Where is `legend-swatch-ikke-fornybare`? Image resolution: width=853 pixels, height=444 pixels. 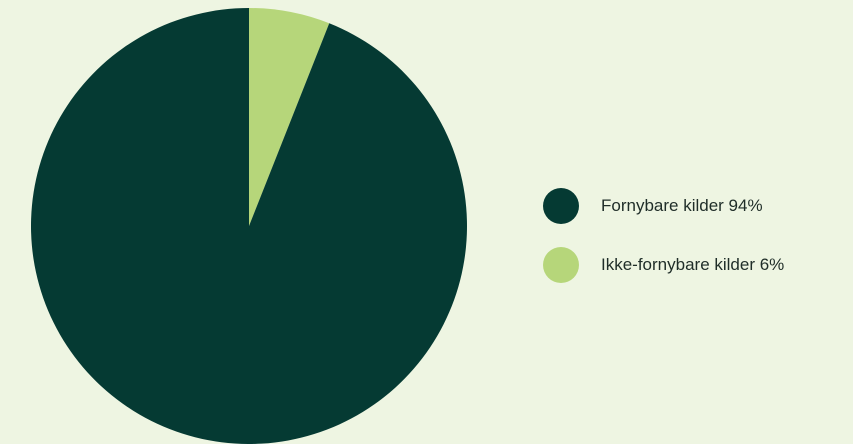 legend-swatch-ikke-fornybare is located at coordinates (561, 265).